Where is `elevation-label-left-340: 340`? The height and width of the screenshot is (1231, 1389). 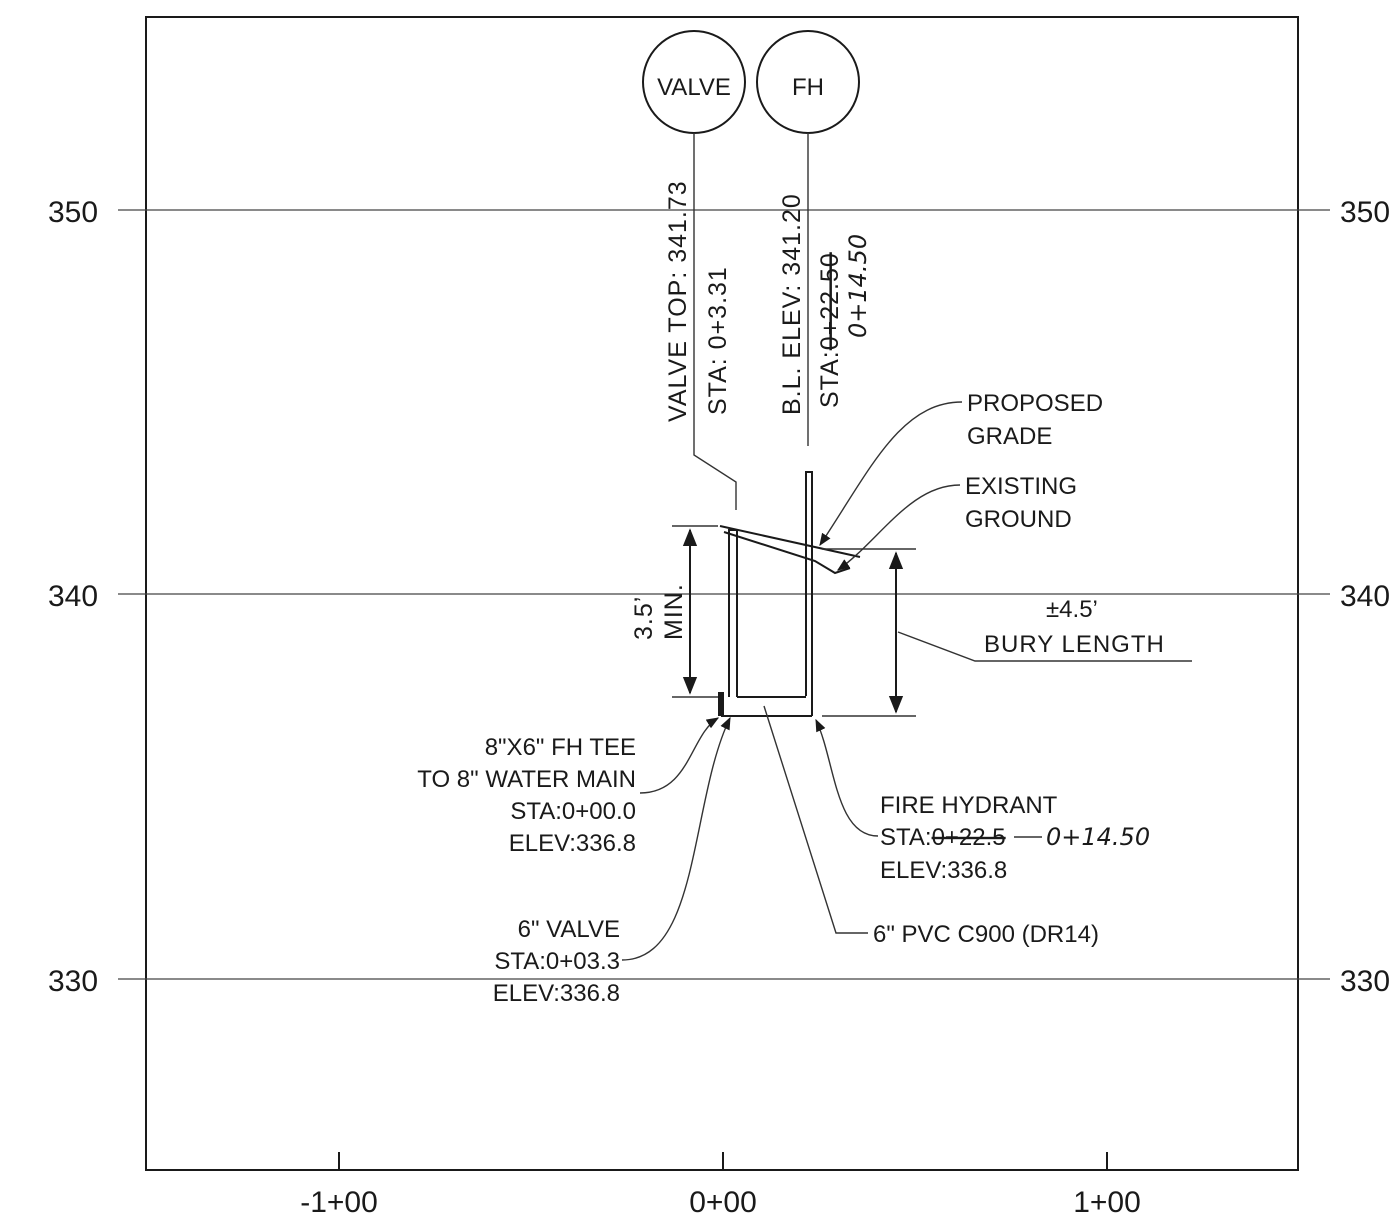
elevation-label-left-340: 340 is located at coordinates (73, 596).